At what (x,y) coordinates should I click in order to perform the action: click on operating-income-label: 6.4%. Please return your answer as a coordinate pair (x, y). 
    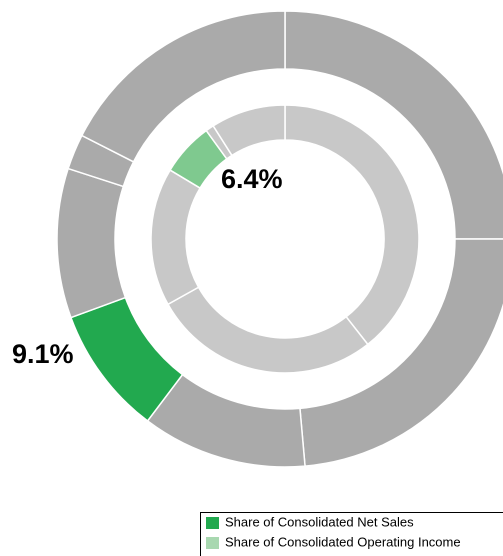
    Looking at the image, I should click on (252, 179).